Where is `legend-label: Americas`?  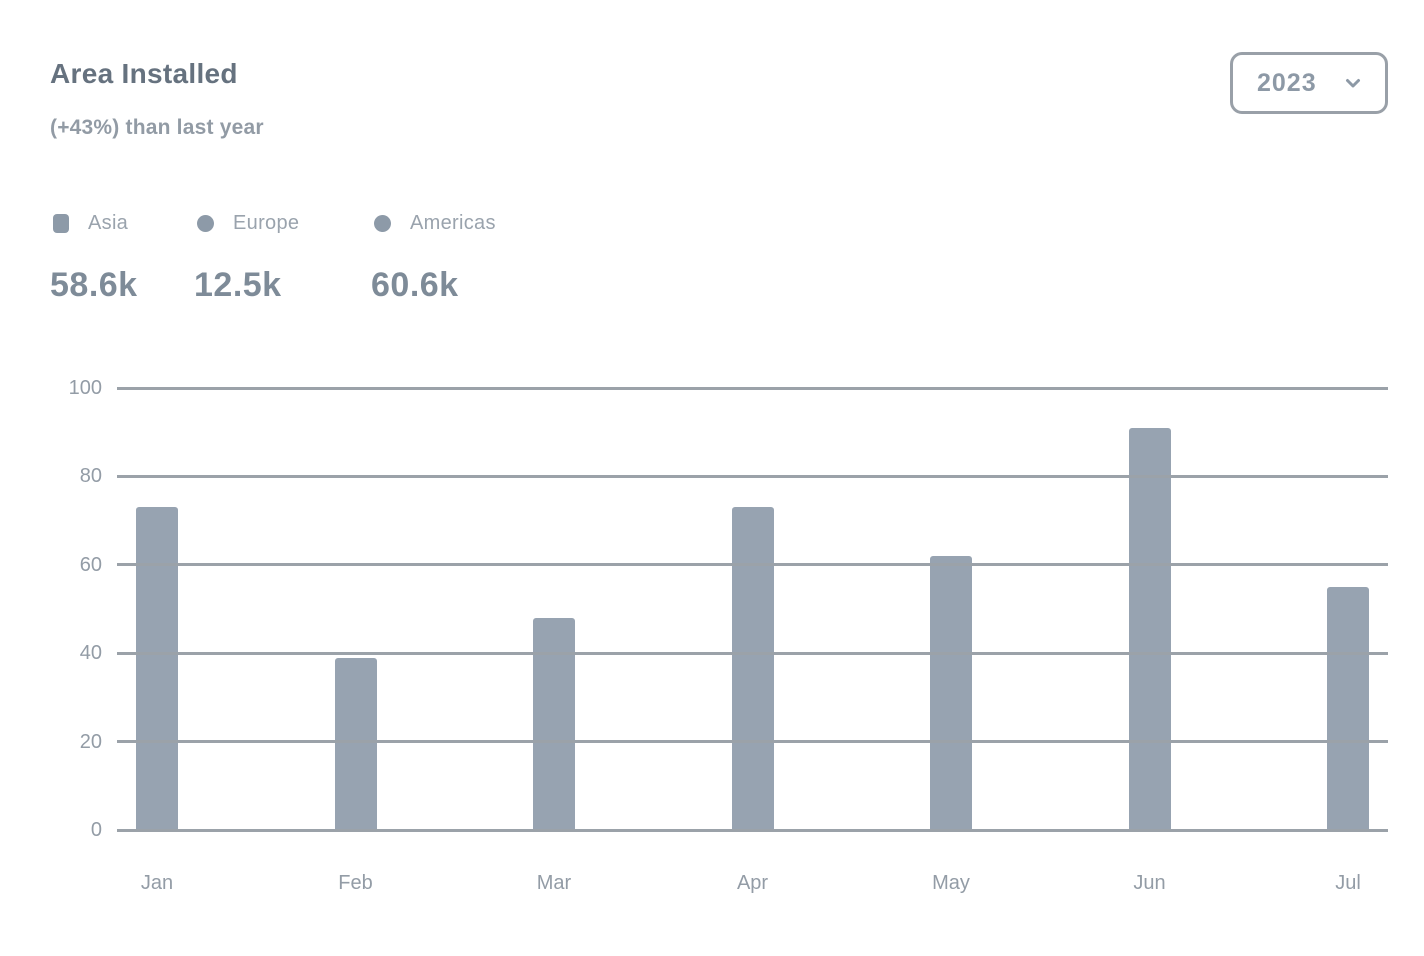
legend-label: Americas is located at coordinates (453, 222).